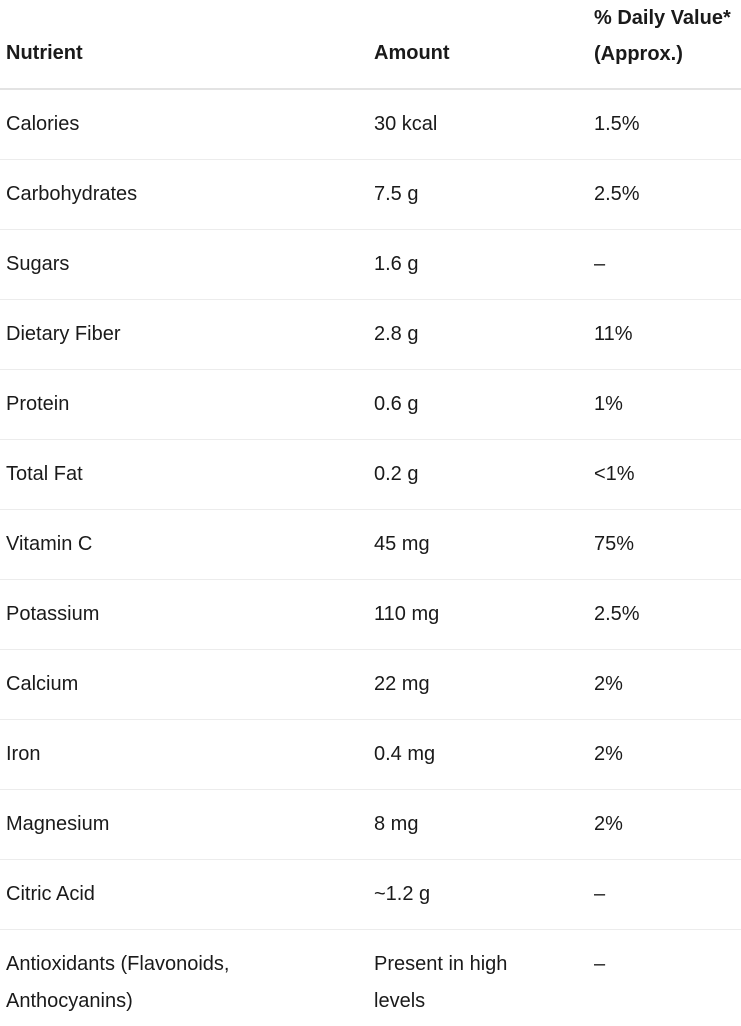 Image resolution: width=741 pixels, height=1026 pixels. Describe the element at coordinates (44, 53) in the screenshot. I see `header-nutrient: Nutrient` at that location.